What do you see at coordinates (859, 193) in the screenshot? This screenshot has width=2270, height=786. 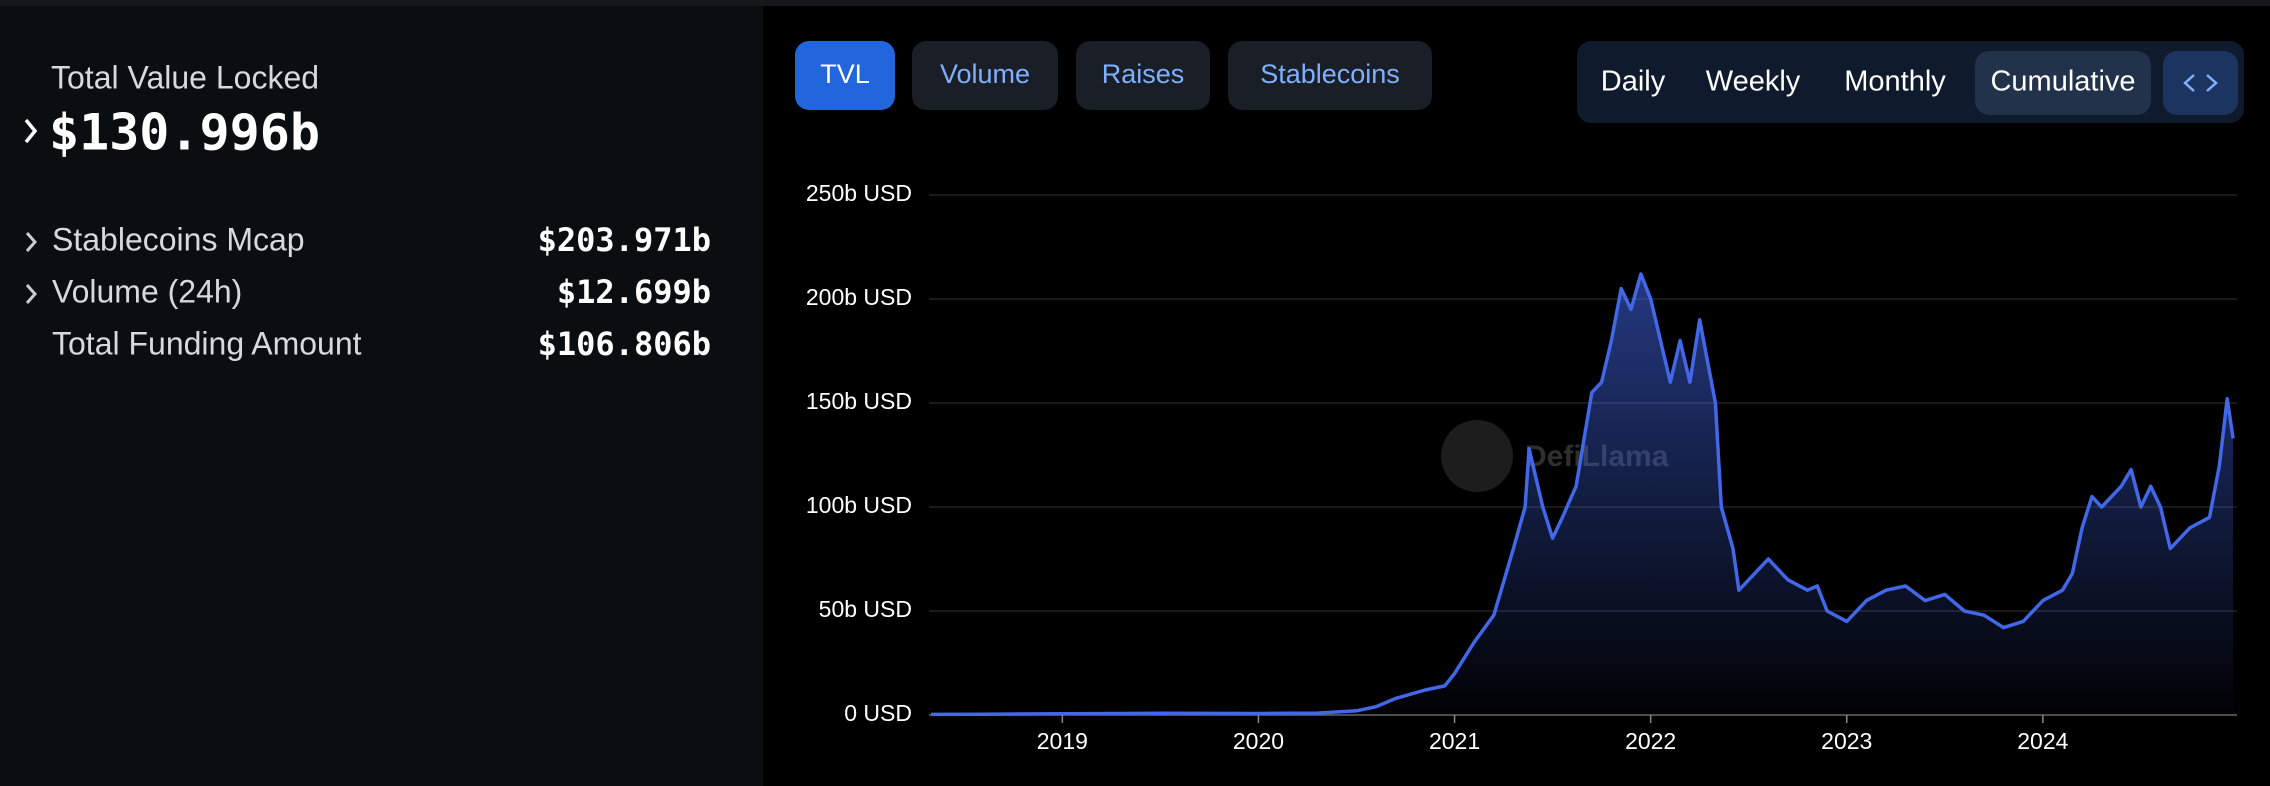 I see `y-tick-label: 250b USD` at bounding box center [859, 193].